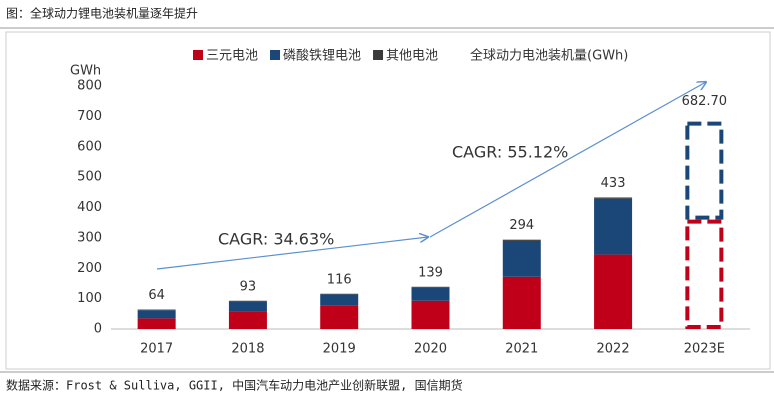  What do you see at coordinates (156, 295) in the screenshot?
I see `total-label: 64` at bounding box center [156, 295].